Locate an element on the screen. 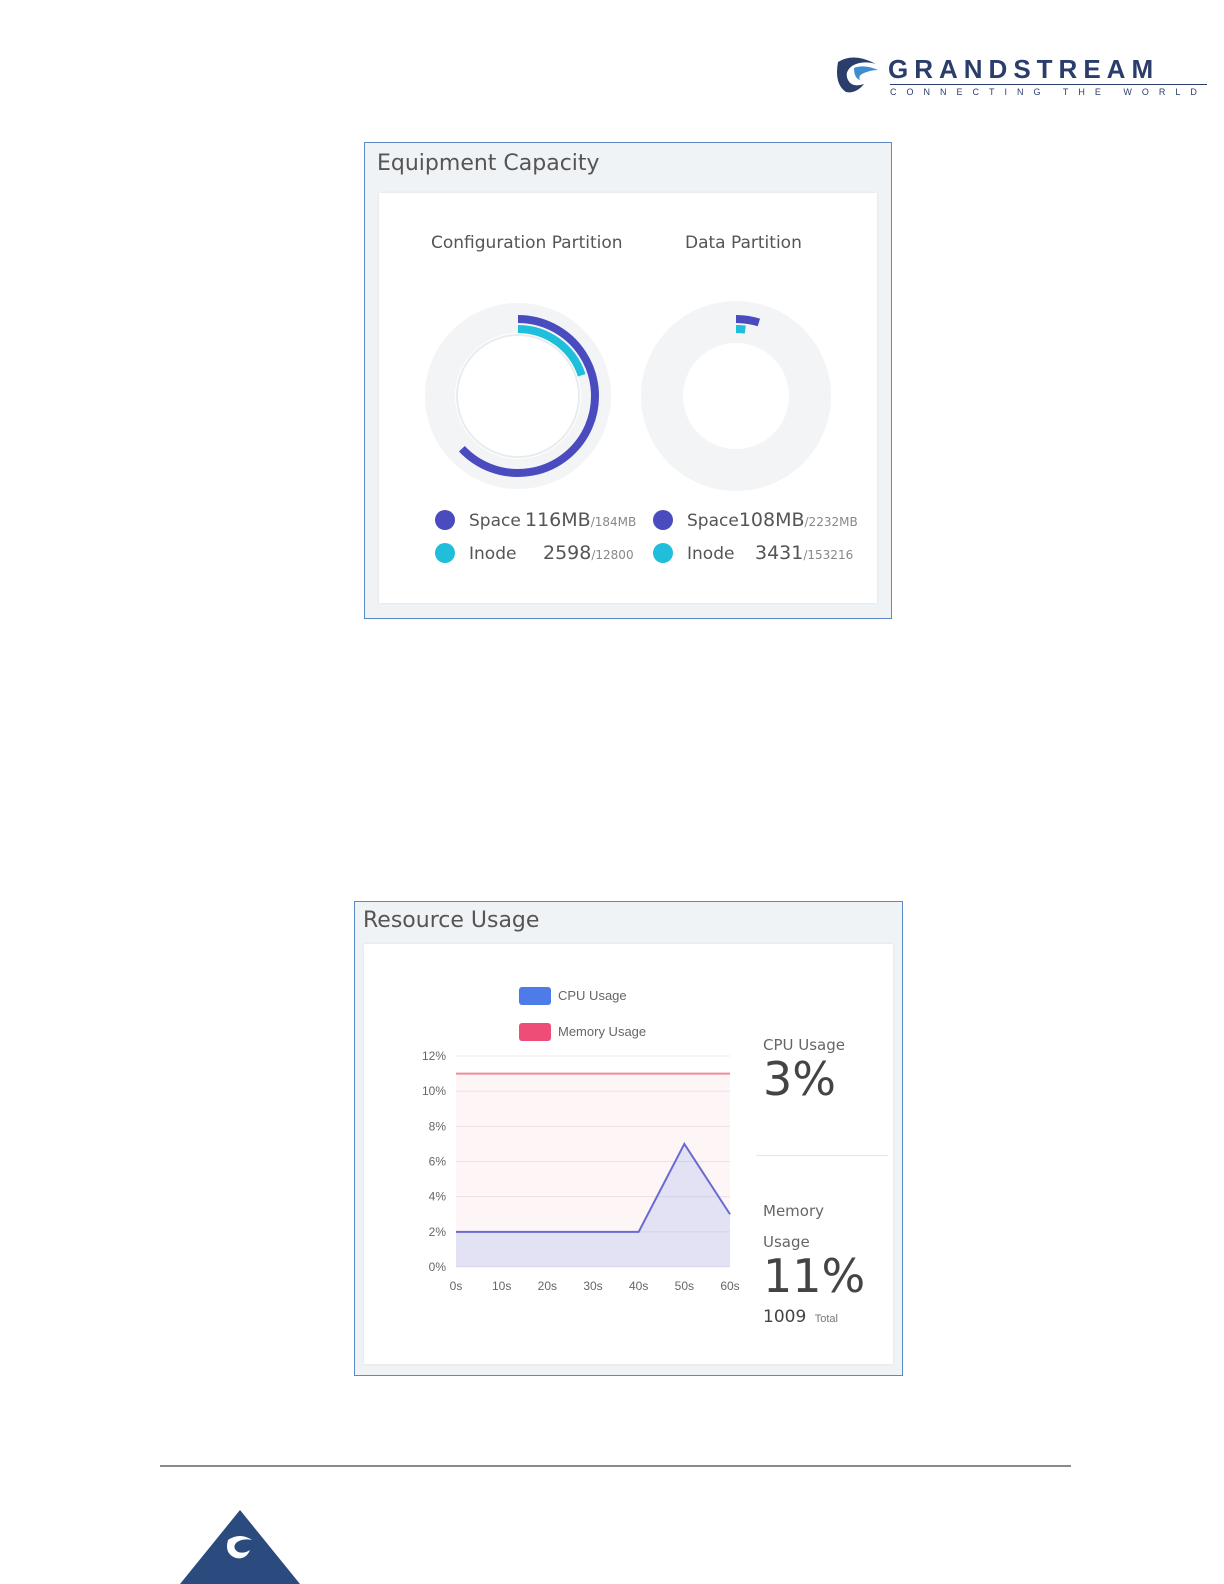  configuration-partition-donut is located at coordinates (518, 396).